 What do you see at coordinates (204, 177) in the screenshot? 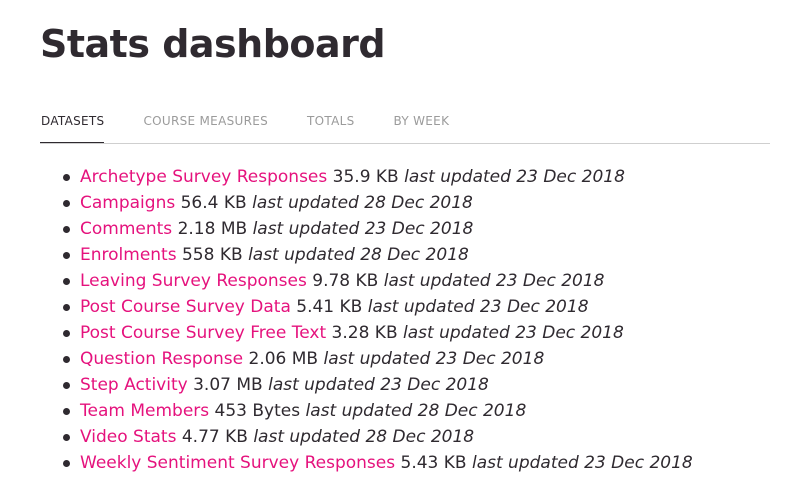
I see `dataset-link: Archetype Survey Responses` at bounding box center [204, 177].